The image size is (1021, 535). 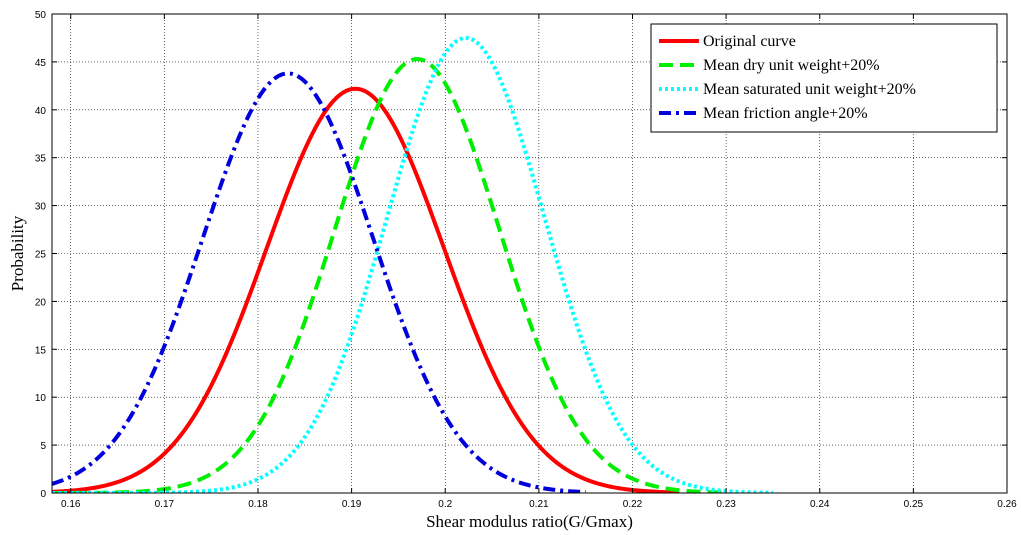 What do you see at coordinates (41, 63) in the screenshot?
I see `y-tick-label: 45` at bounding box center [41, 63].